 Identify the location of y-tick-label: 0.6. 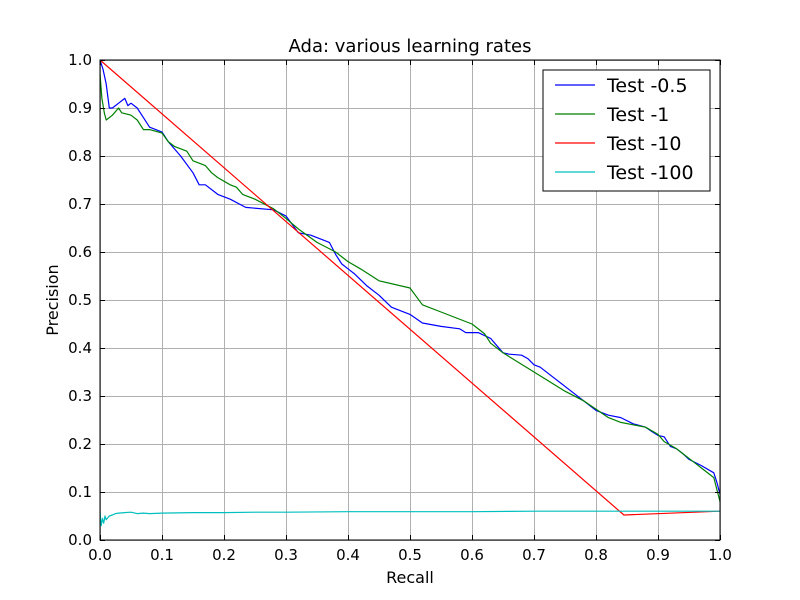
(80, 252).